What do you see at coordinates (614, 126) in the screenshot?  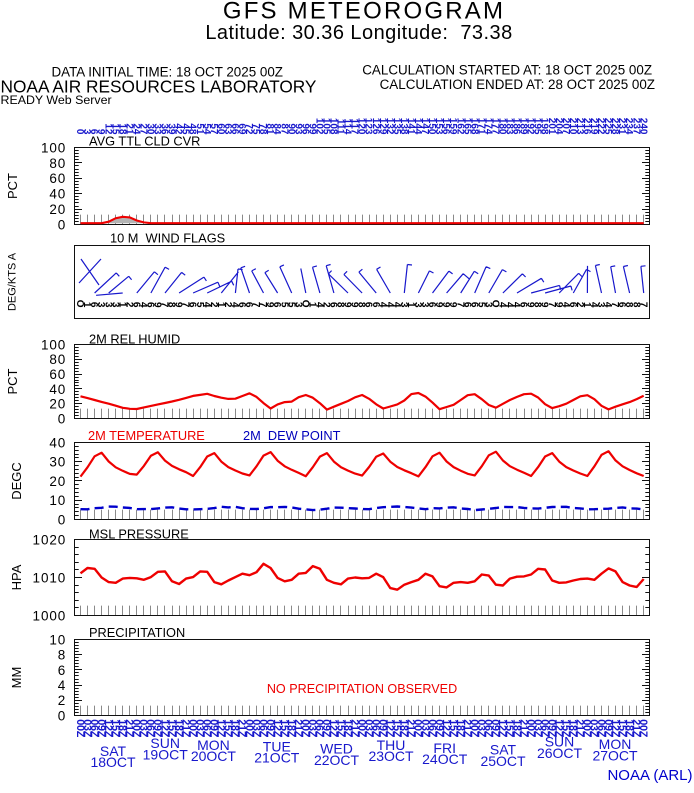 I see `svg-text: 228` at bounding box center [614, 126].